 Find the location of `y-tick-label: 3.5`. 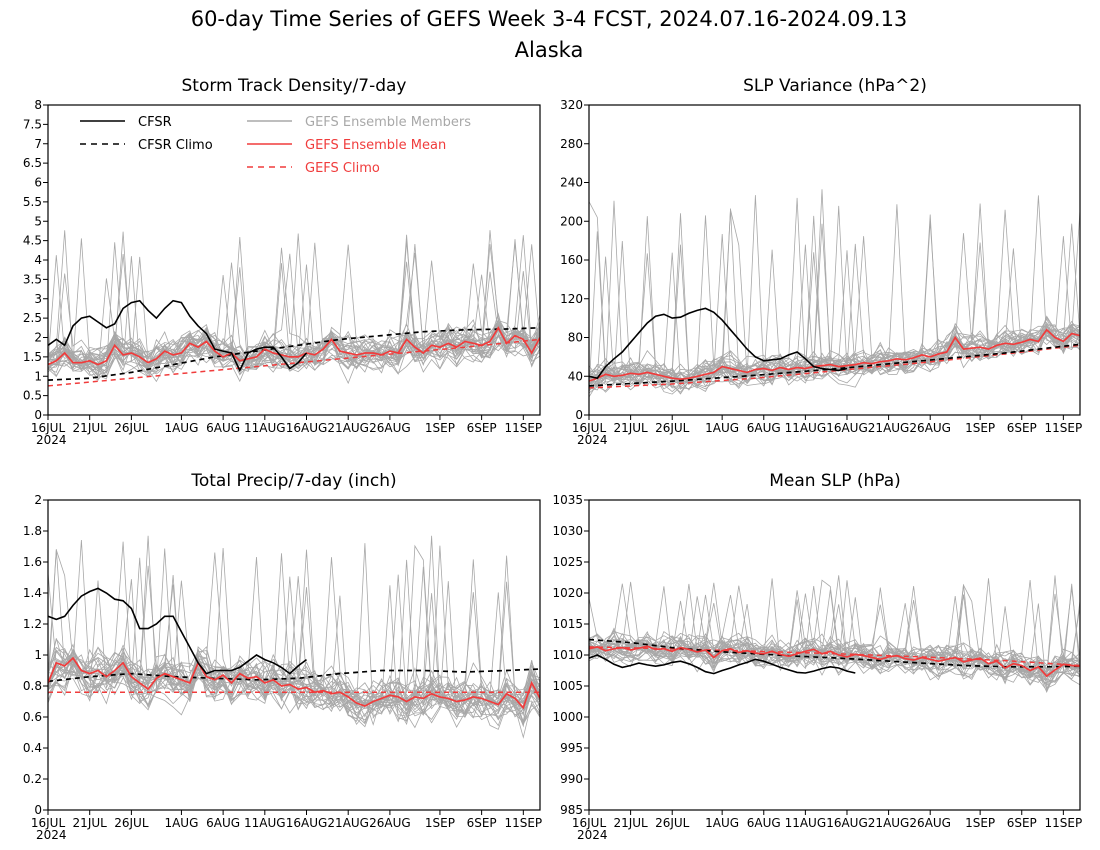

y-tick-label: 3.5 is located at coordinates (32, 279).